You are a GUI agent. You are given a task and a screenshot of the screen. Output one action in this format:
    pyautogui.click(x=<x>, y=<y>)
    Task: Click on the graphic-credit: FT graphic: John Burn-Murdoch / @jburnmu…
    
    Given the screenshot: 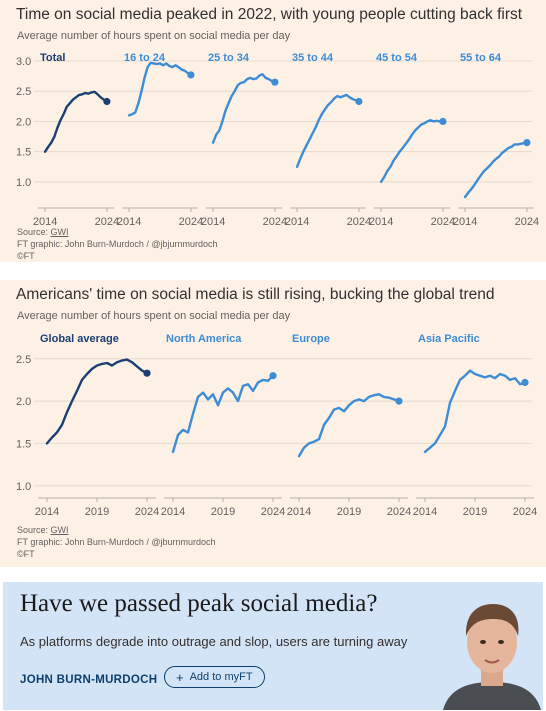 What is the action you would take?
    pyautogui.click(x=116, y=542)
    